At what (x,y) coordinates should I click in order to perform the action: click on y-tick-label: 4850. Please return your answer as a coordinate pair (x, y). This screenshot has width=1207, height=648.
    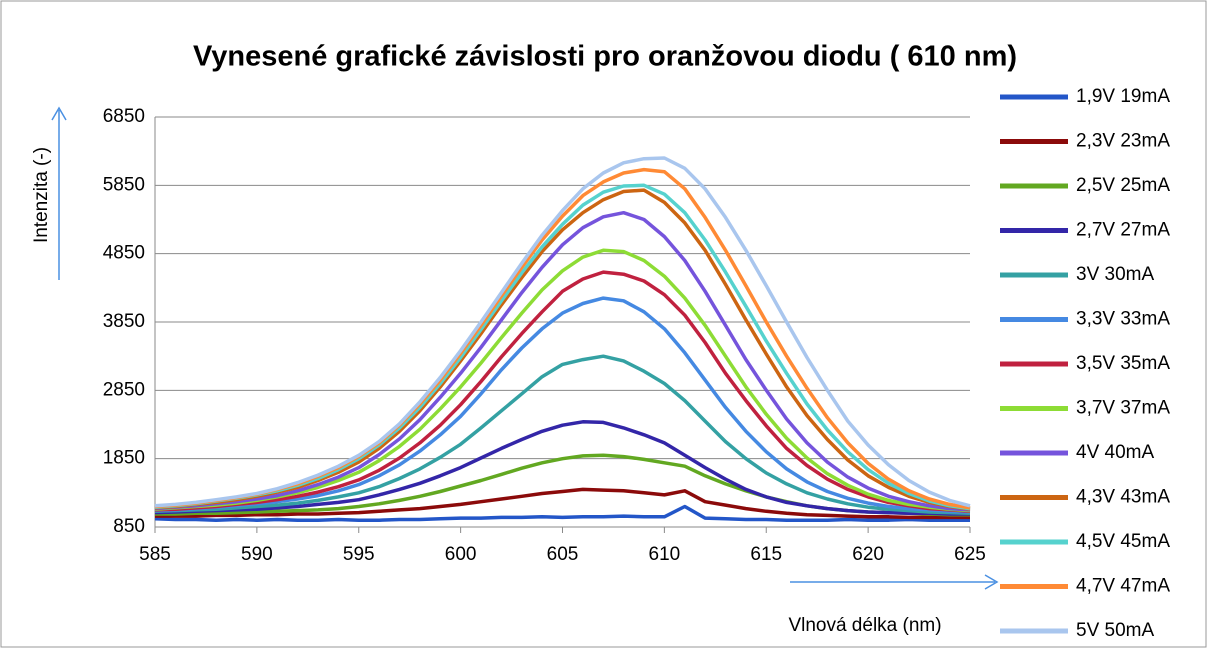
    Looking at the image, I should click on (124, 253).